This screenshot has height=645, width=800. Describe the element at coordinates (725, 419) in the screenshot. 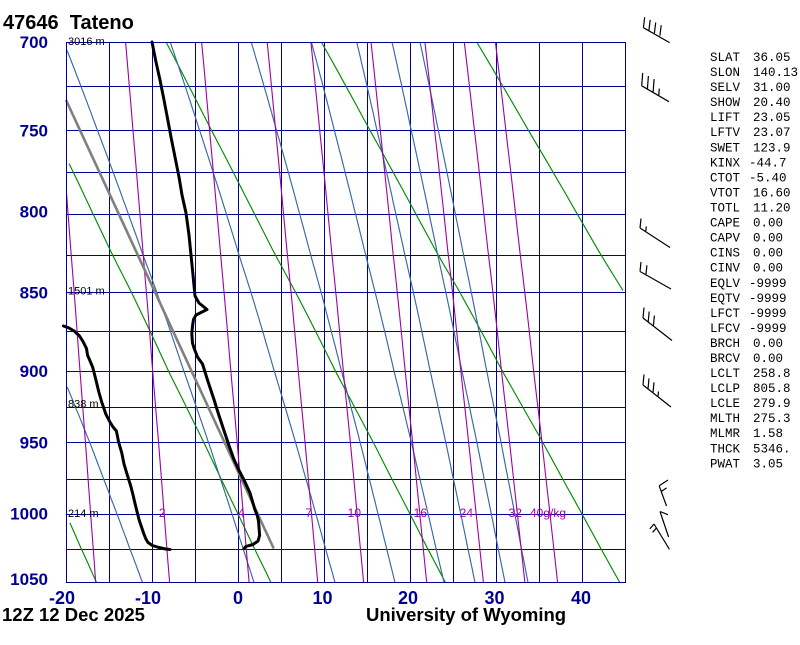

I see `svg-text: MLTH` at that location.